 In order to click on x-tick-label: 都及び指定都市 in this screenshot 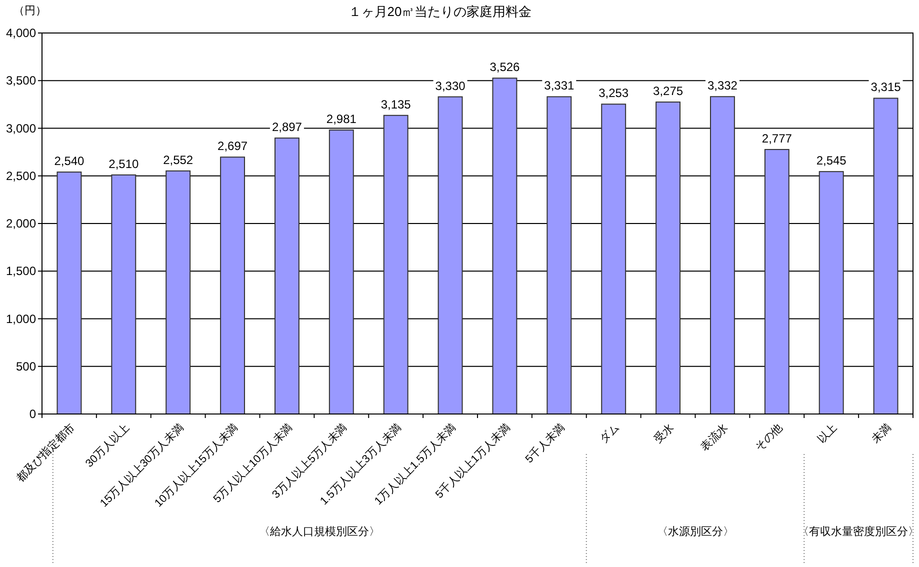, I will do `click(46, 452)`.